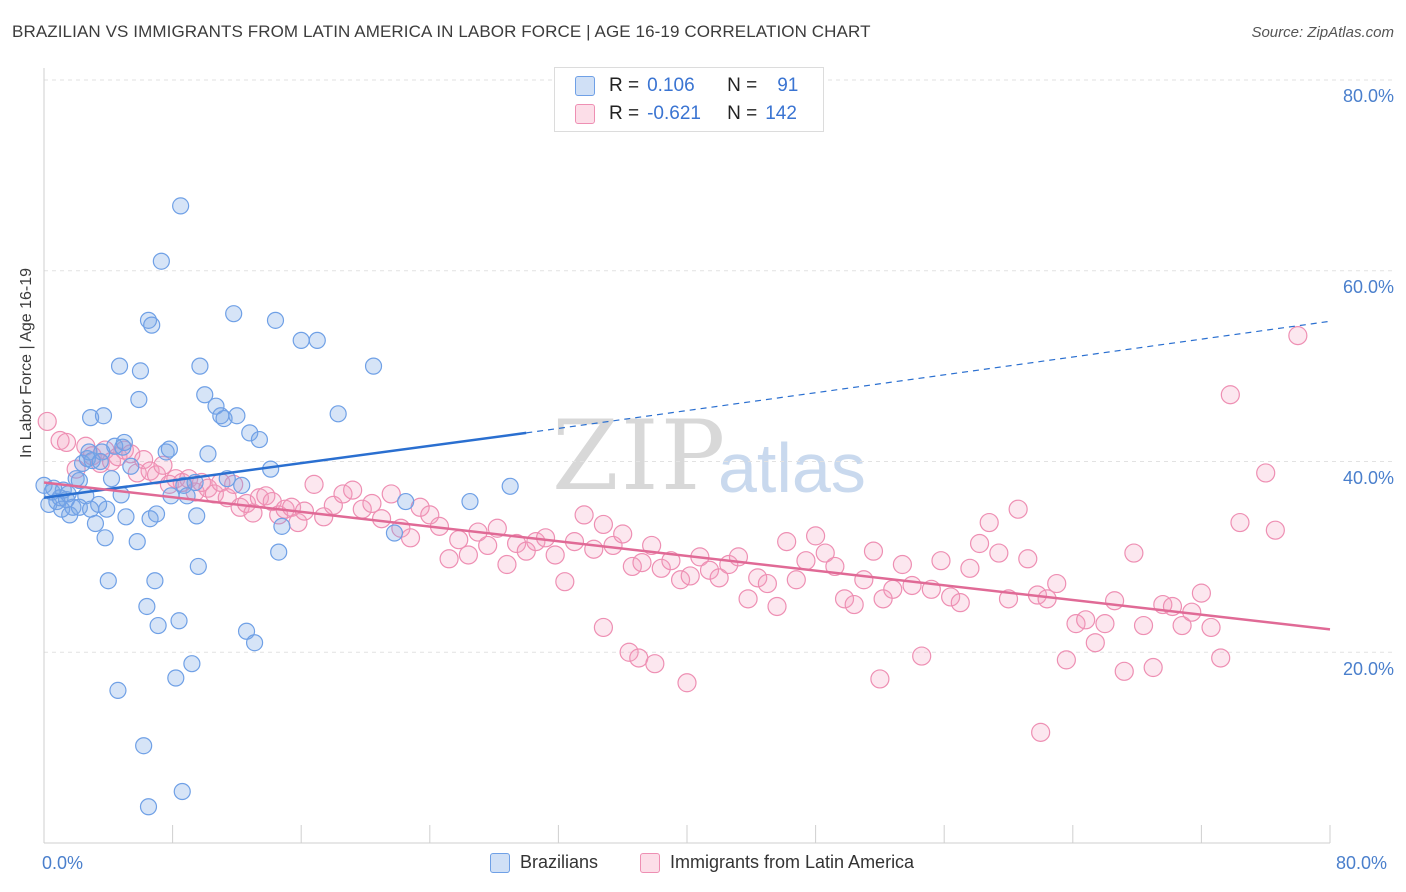 This screenshot has width=1406, height=892. What do you see at coordinates (1322, 32) in the screenshot?
I see `source-credit: Source: ZipAtlas.com` at bounding box center [1322, 32].